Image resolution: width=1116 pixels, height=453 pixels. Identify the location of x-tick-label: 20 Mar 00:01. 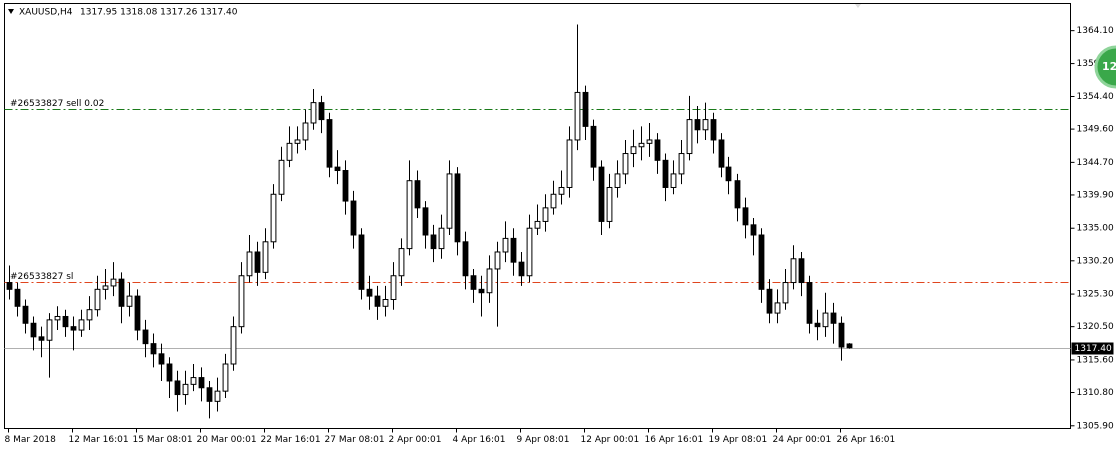
(227, 440).